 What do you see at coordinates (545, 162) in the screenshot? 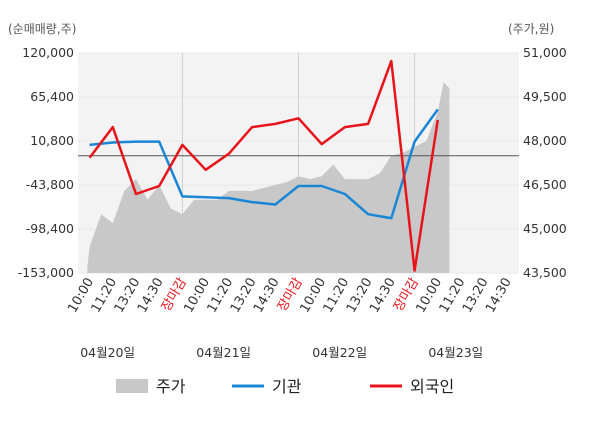
I see `right-axis-ticks: 51,000 49,500 48,000 46,500 45,000 43,500` at bounding box center [545, 162].